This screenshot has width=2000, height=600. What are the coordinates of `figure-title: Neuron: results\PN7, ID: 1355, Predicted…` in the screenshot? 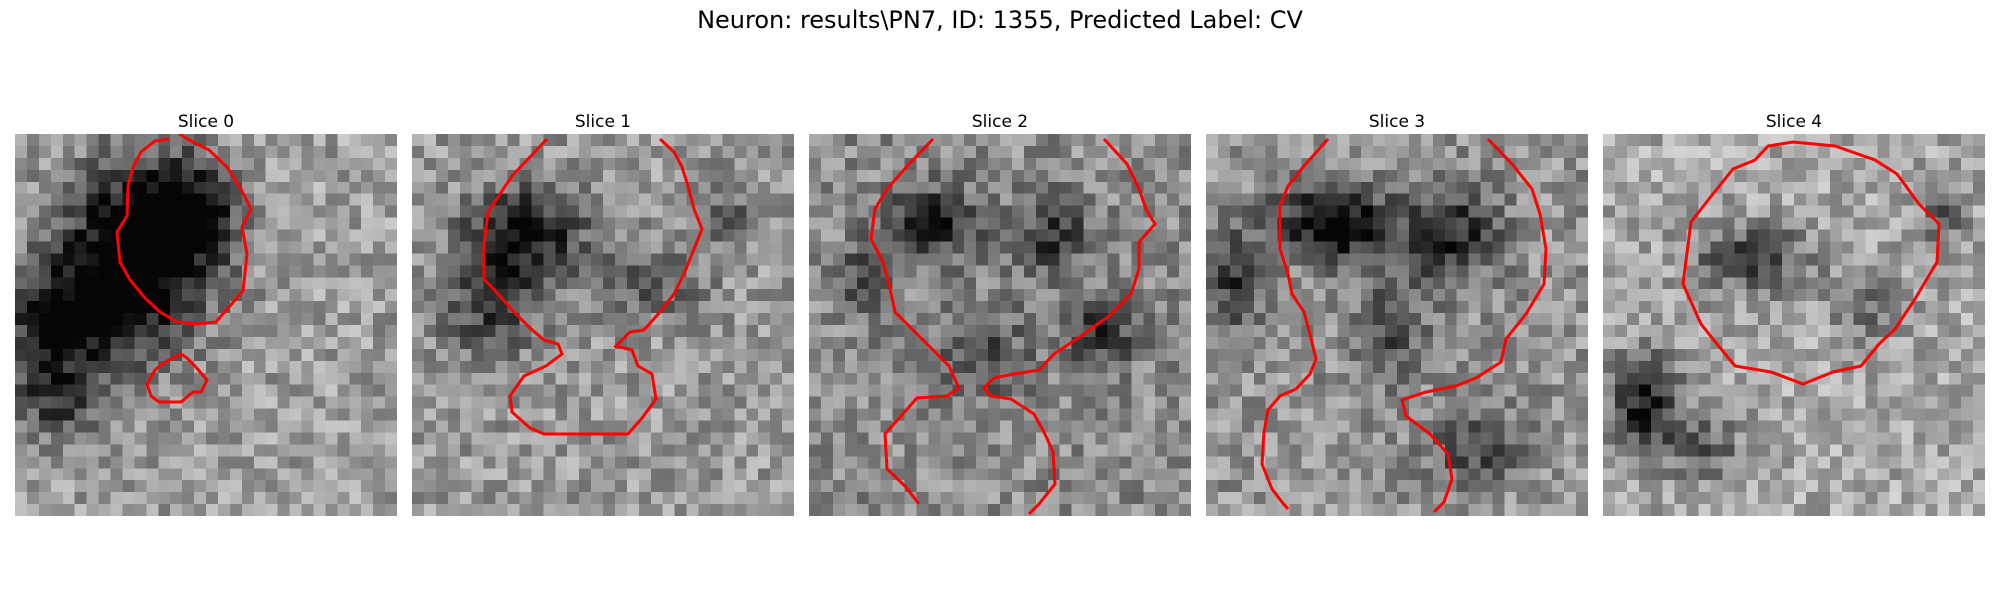 It's located at (1000, 20).